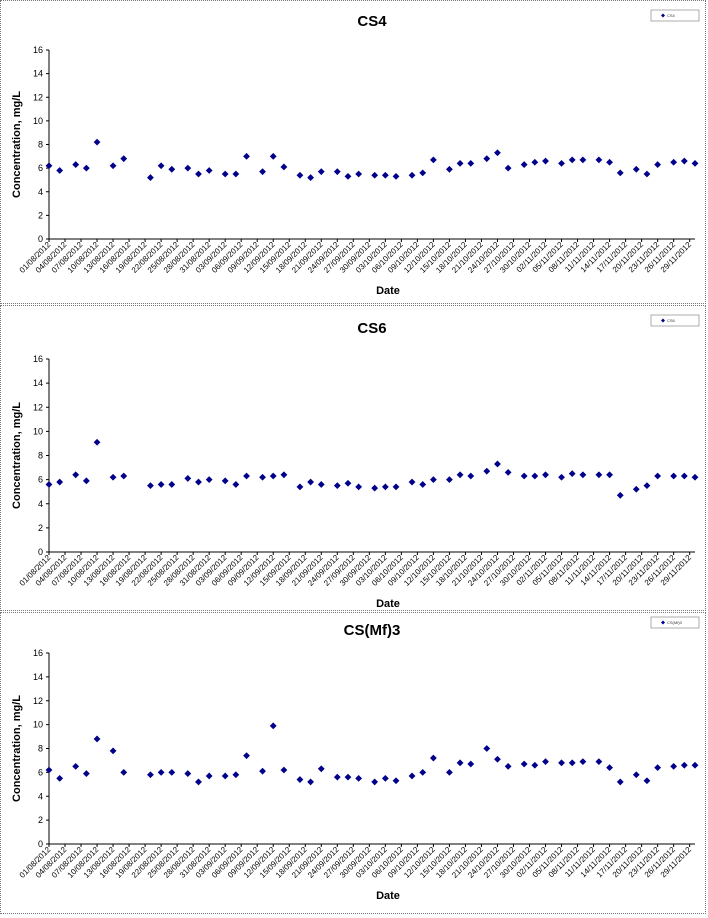 This screenshot has width=708, height=918. Describe the element at coordinates (675, 622) in the screenshot. I see `legend: CS(Mf)3` at that location.